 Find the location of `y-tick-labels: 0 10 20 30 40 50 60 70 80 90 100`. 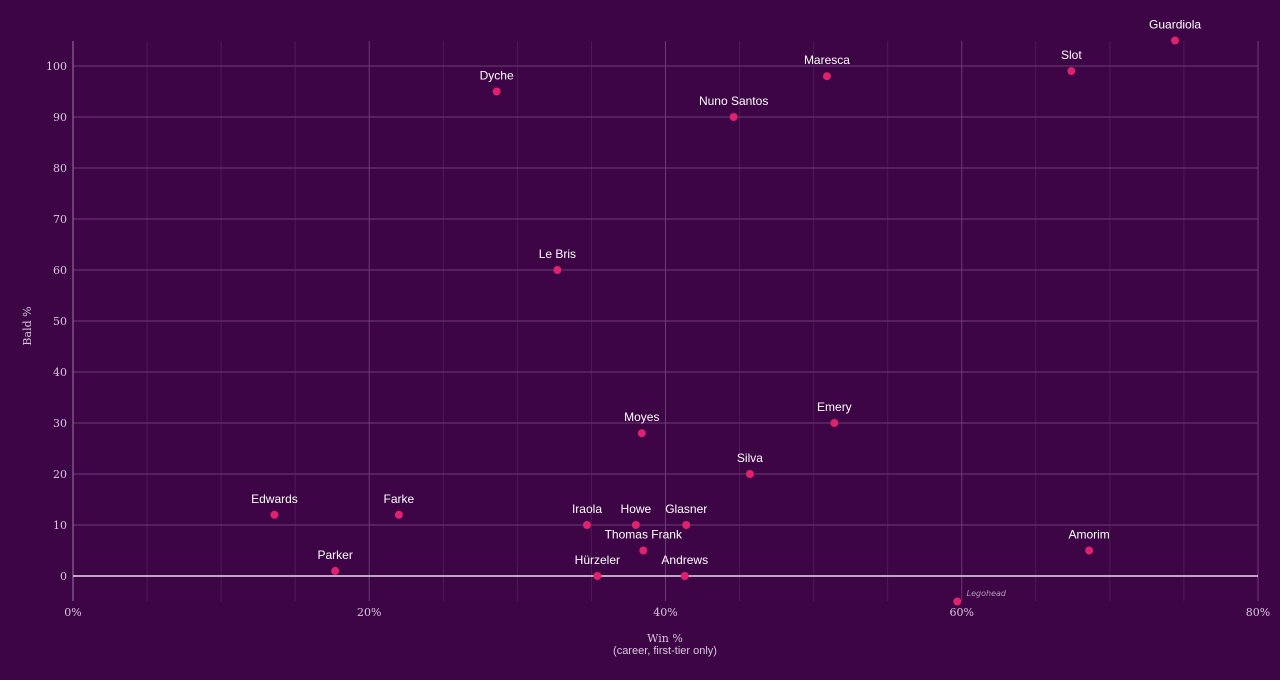

y-tick-labels: 0 10 20 30 40 50 60 70 80 90 100 is located at coordinates (56, 321).